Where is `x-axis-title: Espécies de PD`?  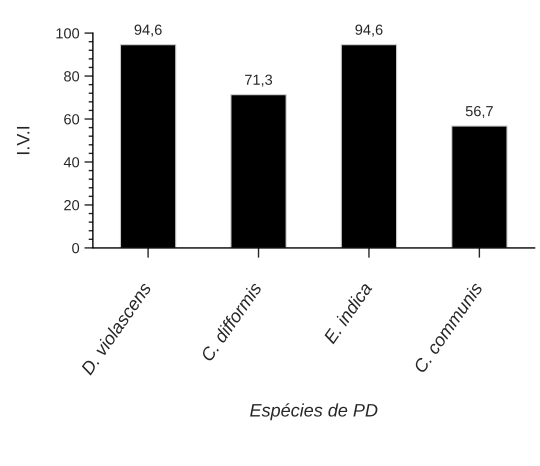 x-axis-title: Espécies de PD is located at coordinates (314, 411).